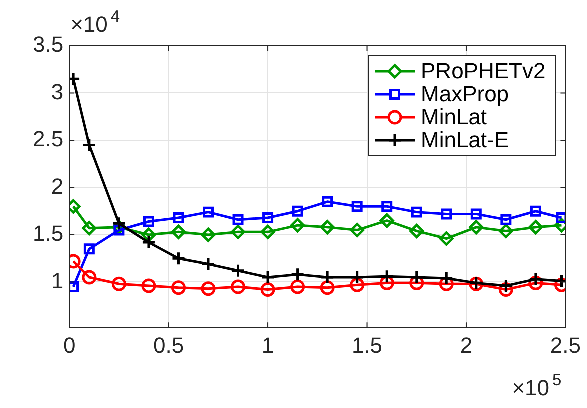  What do you see at coordinates (454, 117) in the screenshot?
I see `legend-label: MinLat` at bounding box center [454, 117].